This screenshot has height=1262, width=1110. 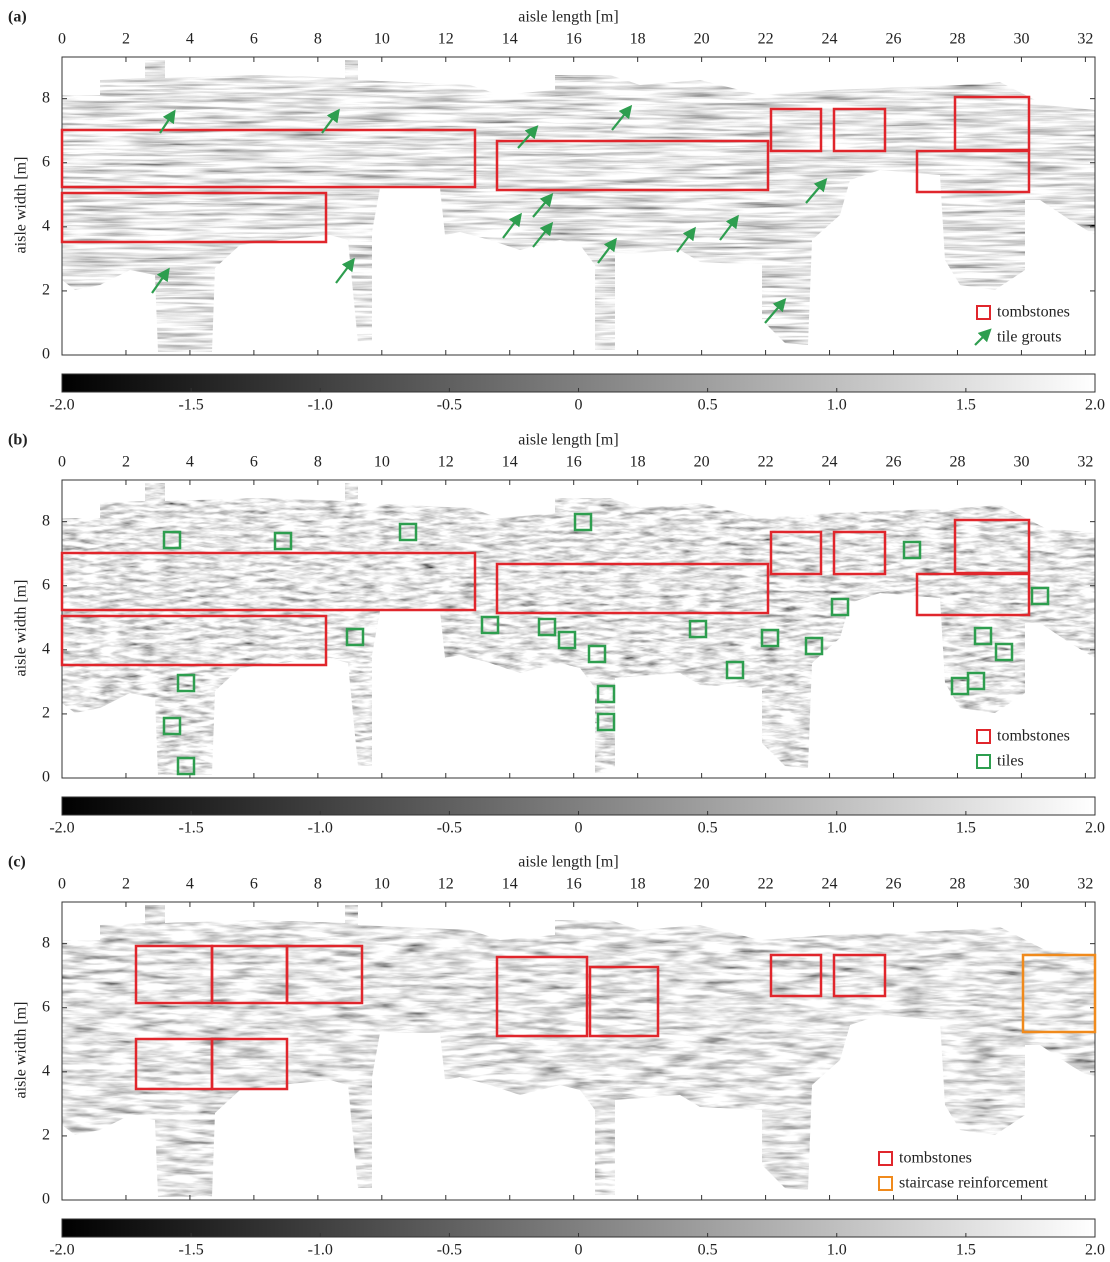 I want to click on colorbar-tick-label: 0.5, so click(x=708, y=405).